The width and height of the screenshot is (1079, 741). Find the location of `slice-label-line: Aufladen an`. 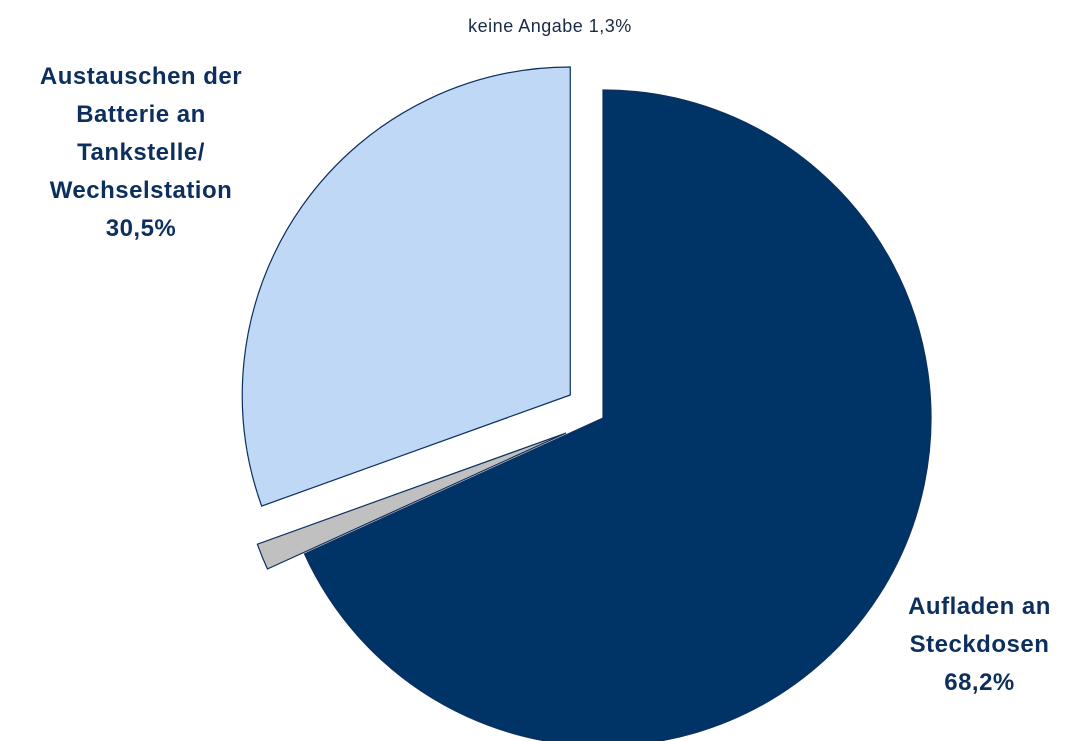

slice-label-line: Aufladen an is located at coordinates (979, 606).